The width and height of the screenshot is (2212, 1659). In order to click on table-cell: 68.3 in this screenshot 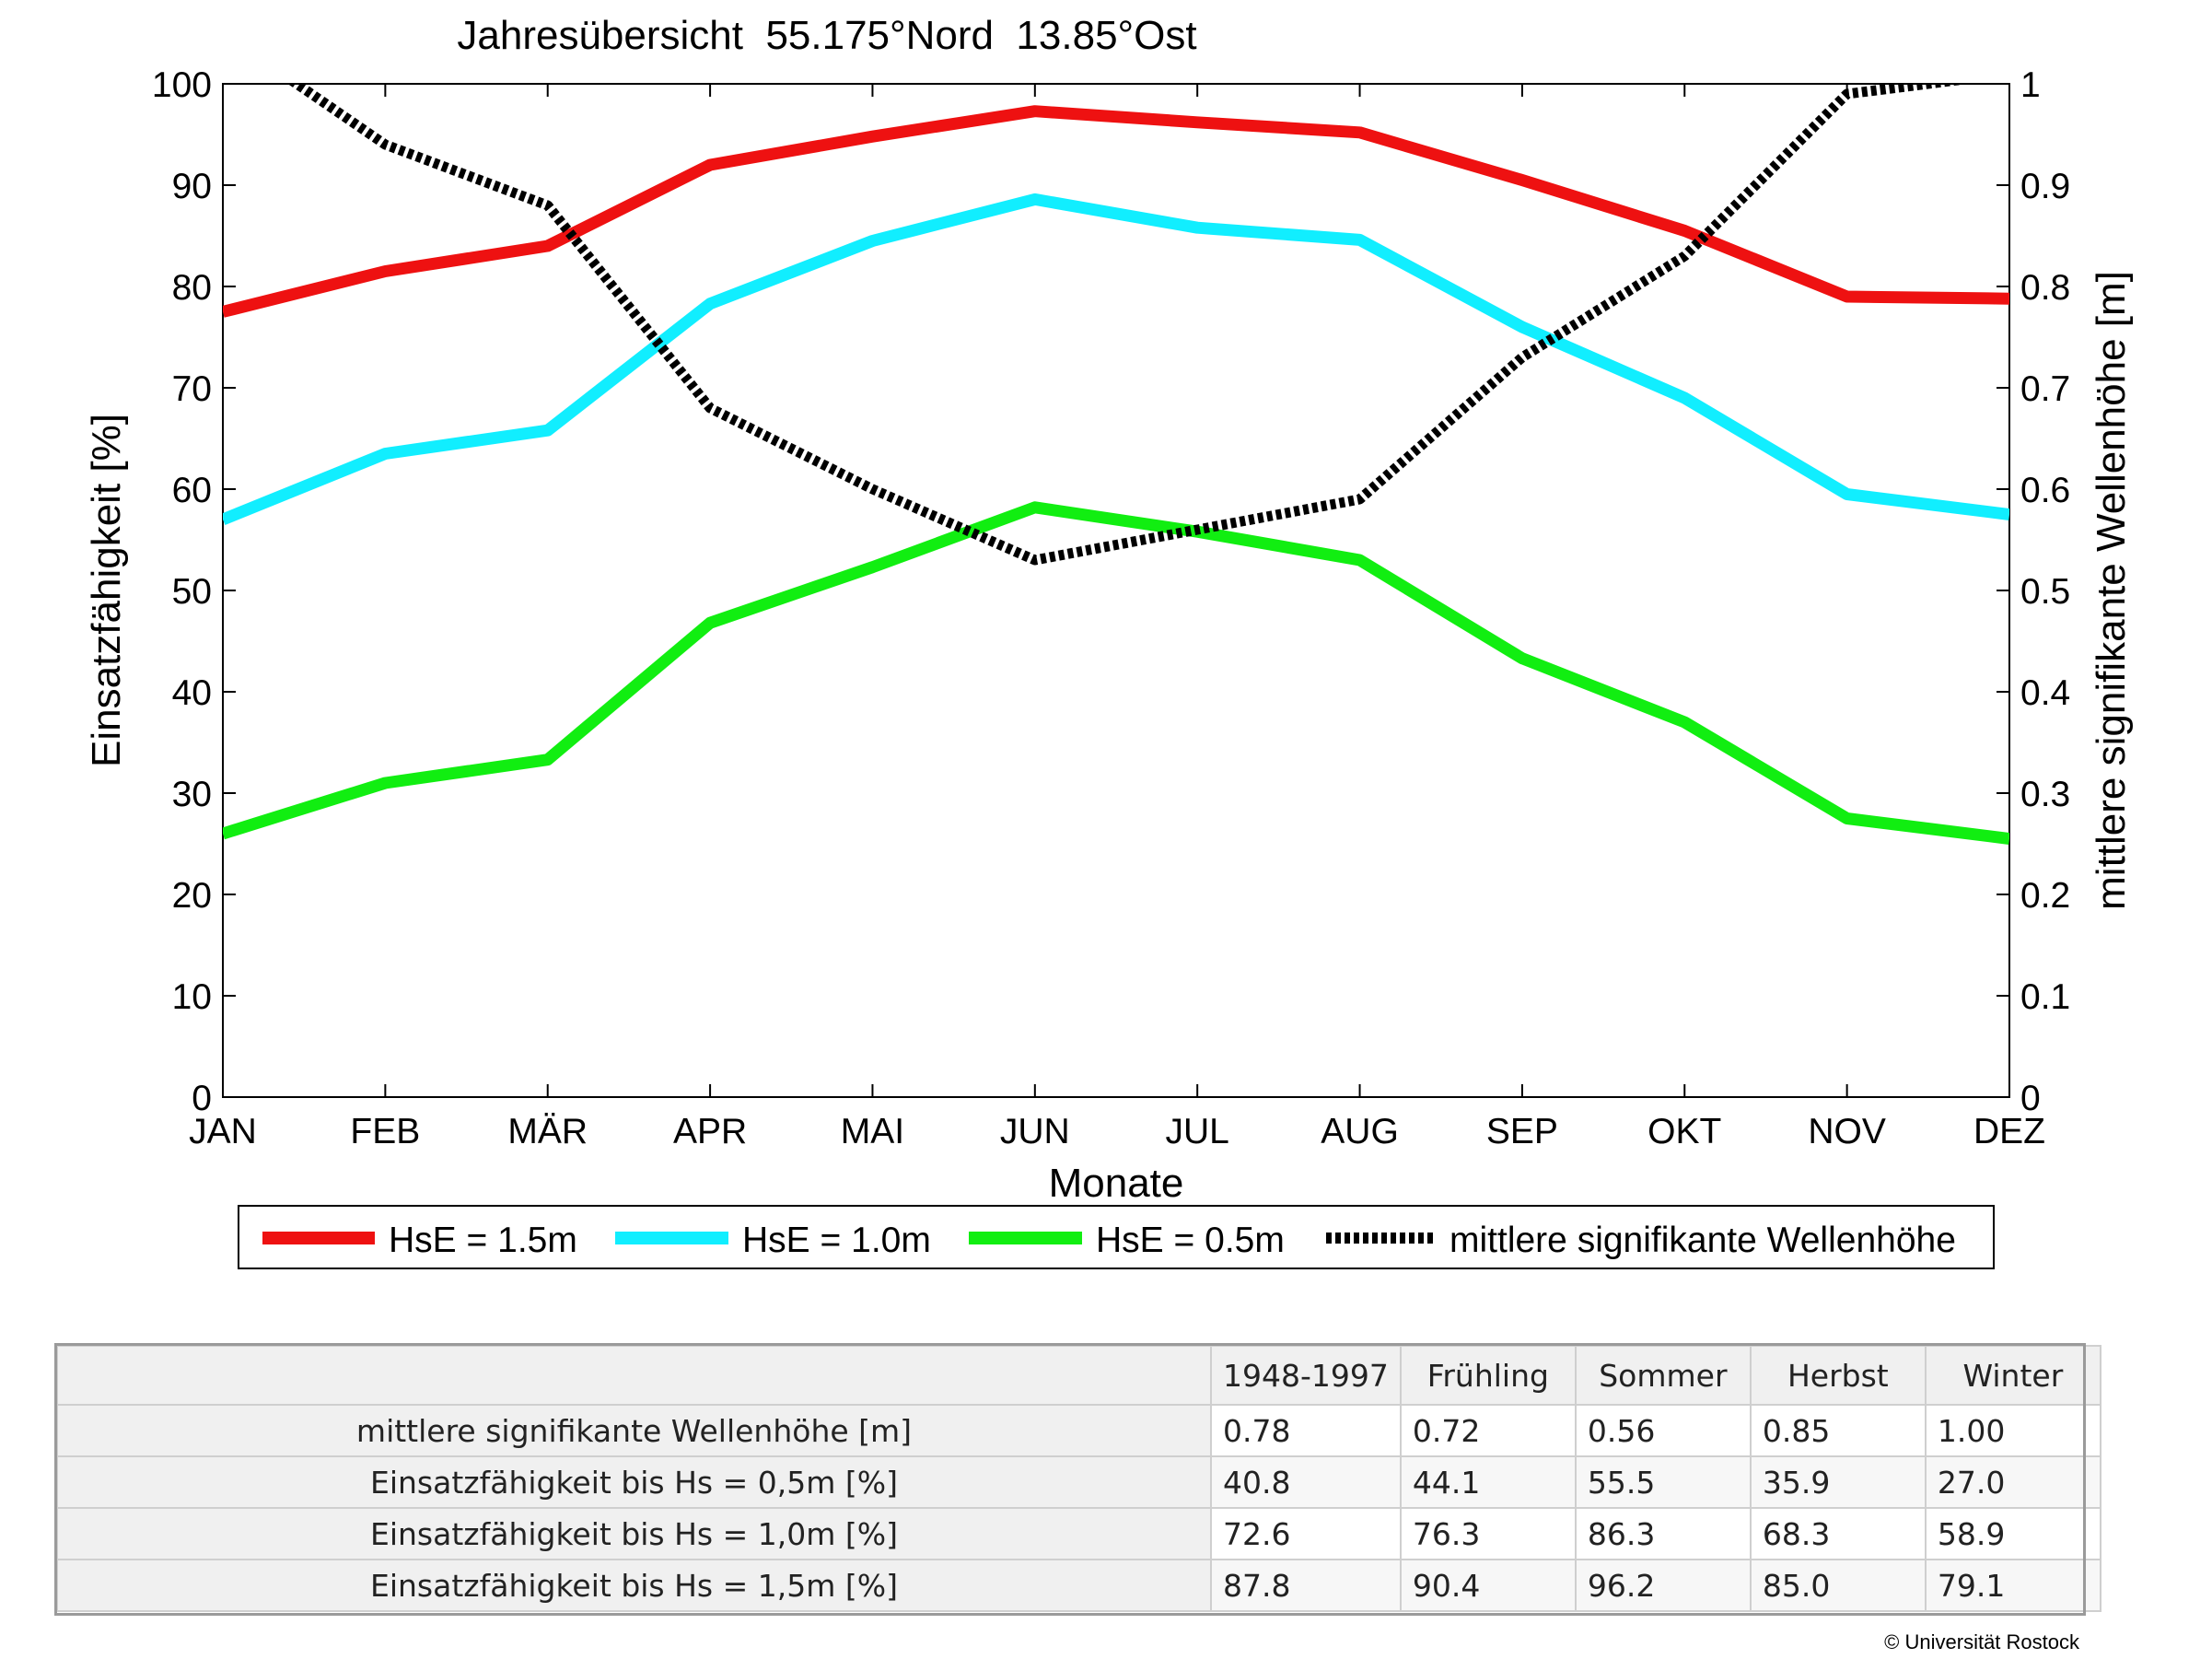, I will do `click(1838, 1533)`.